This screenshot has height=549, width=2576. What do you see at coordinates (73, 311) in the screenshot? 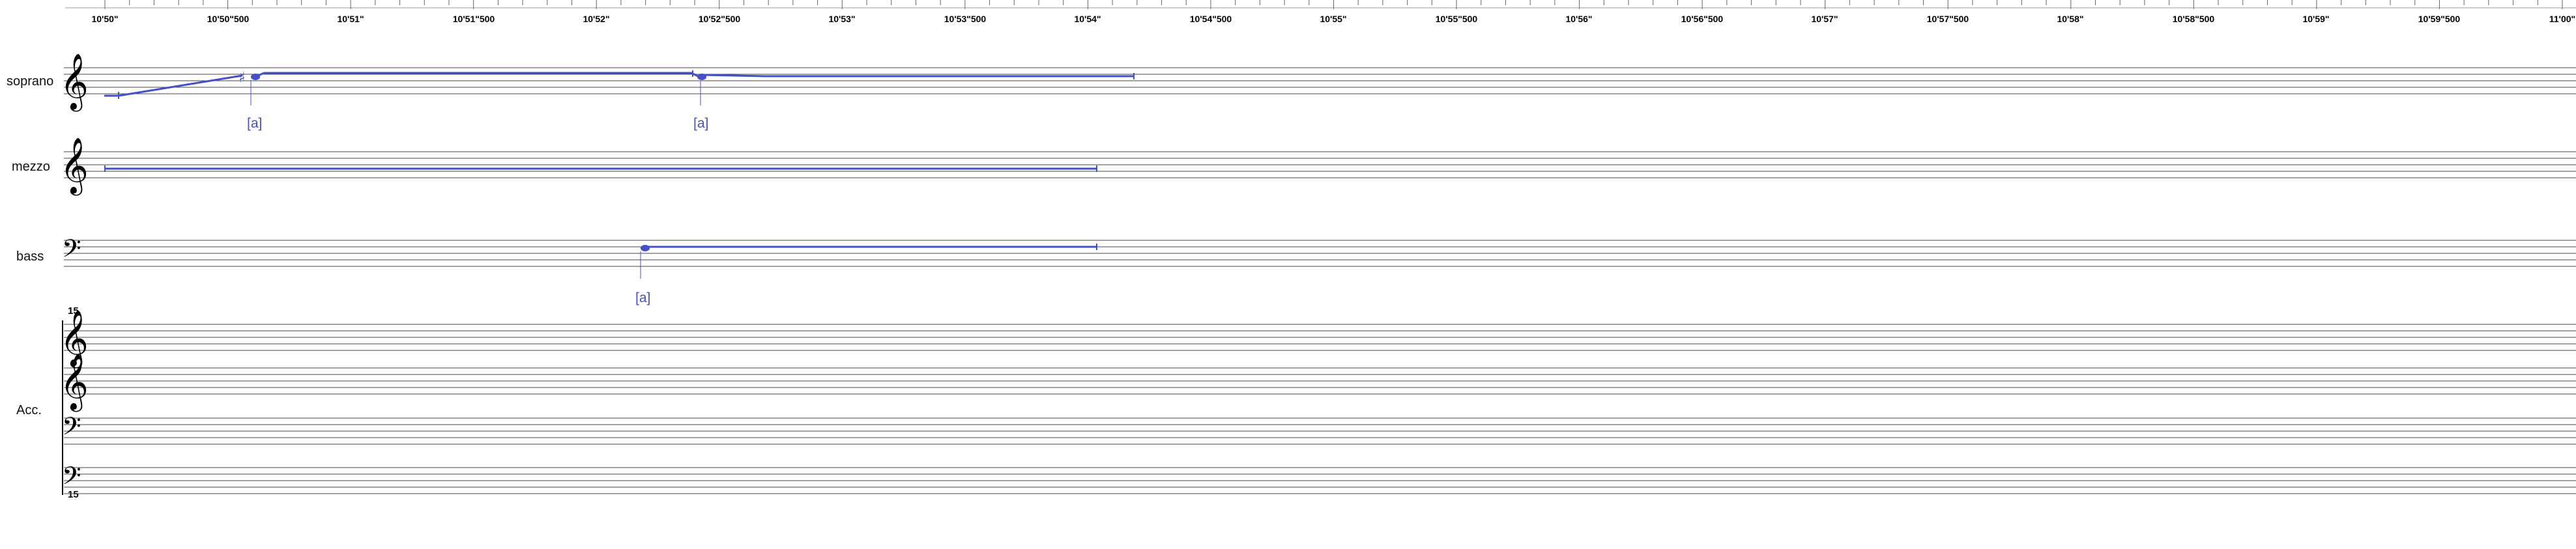
I see `octave-mark-top: 15` at bounding box center [73, 311].